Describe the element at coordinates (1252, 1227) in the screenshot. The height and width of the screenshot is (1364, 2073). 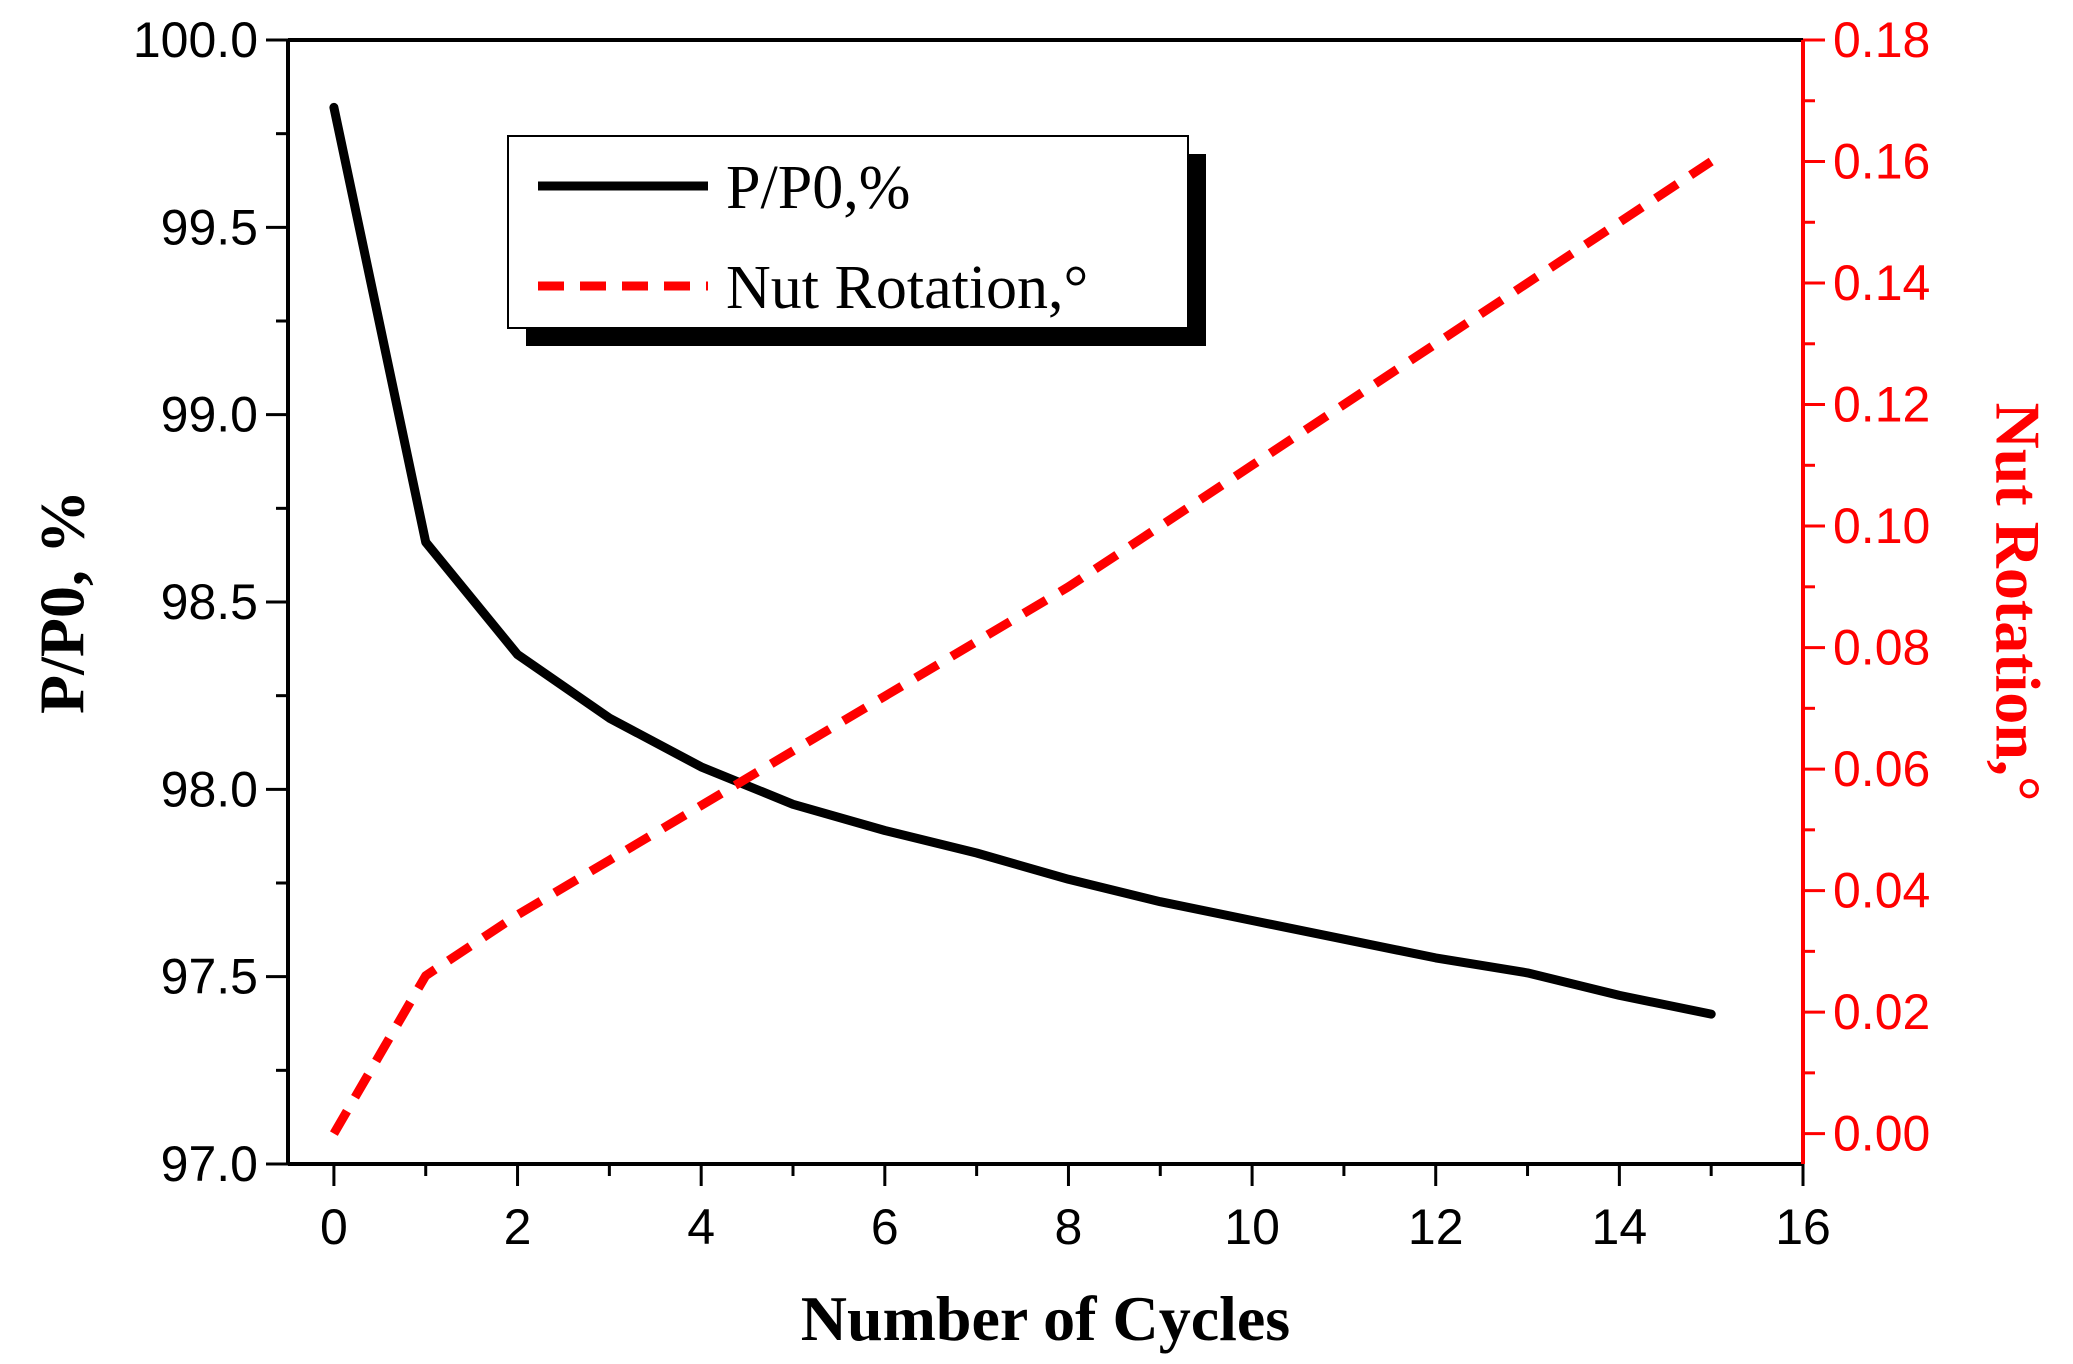
I see `x-tick-label: 10` at that location.